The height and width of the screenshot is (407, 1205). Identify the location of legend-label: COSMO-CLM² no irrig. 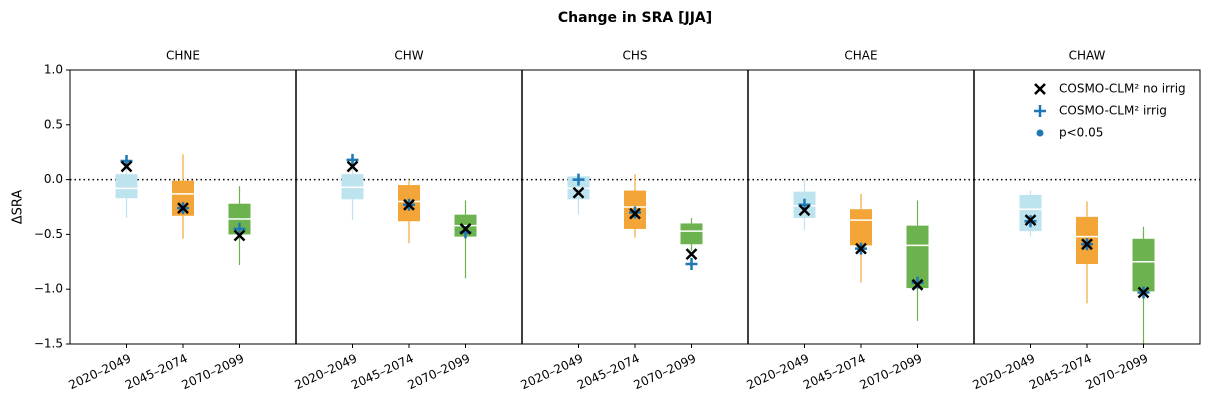
(1122, 89).